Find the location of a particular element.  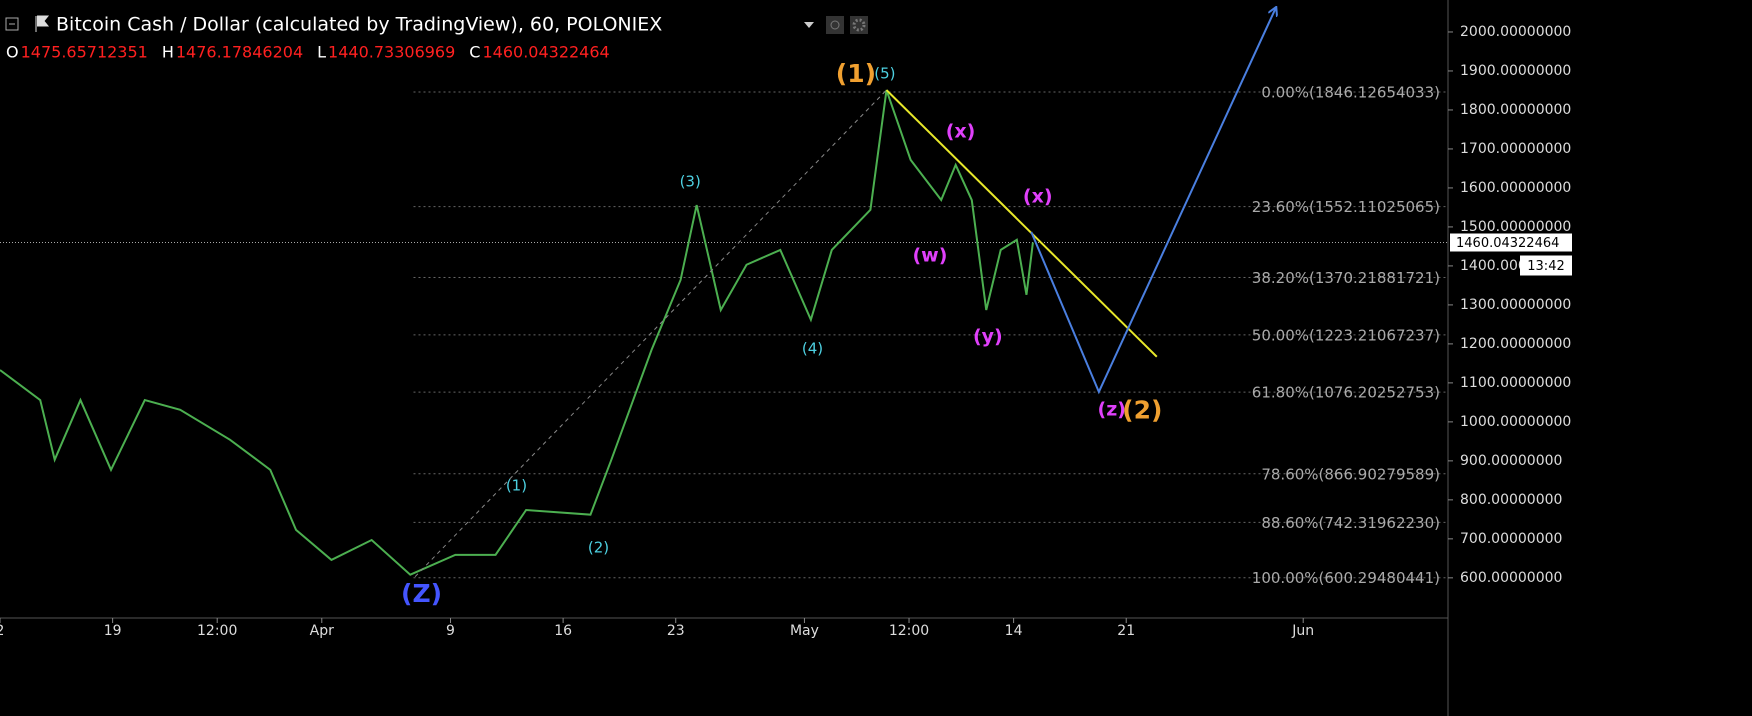

last-price-box is located at coordinates (1511, 242).